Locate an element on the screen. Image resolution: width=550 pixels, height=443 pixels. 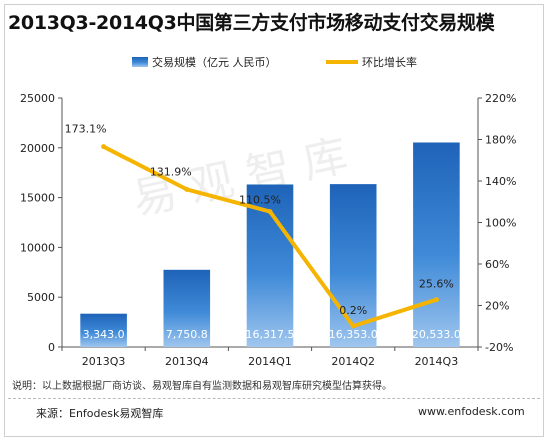
y-left-tick-label: 25000 is located at coordinates (37, 98).